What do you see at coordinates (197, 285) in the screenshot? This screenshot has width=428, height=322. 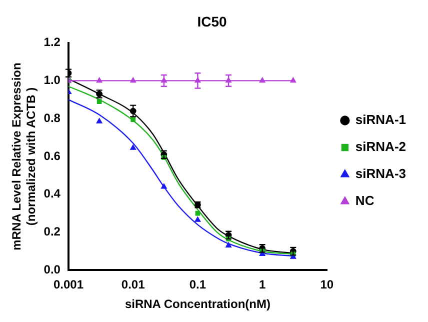 I see `x-tick-label: 0.1` at bounding box center [197, 285].